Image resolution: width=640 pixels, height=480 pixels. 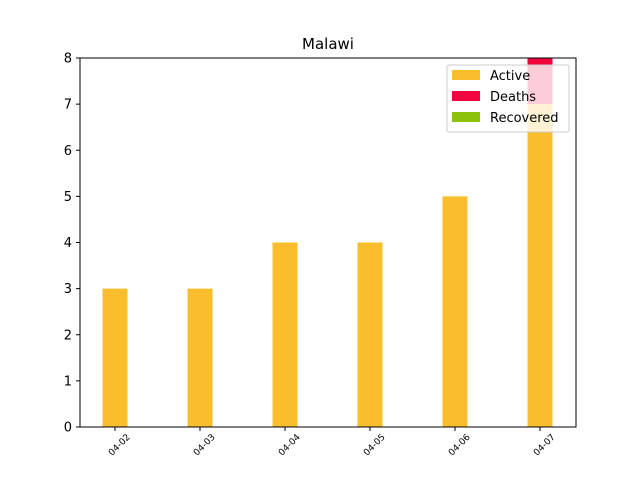 I want to click on y-axis: 0 1 2 3 4 5 6 7 8, so click(x=72, y=244).